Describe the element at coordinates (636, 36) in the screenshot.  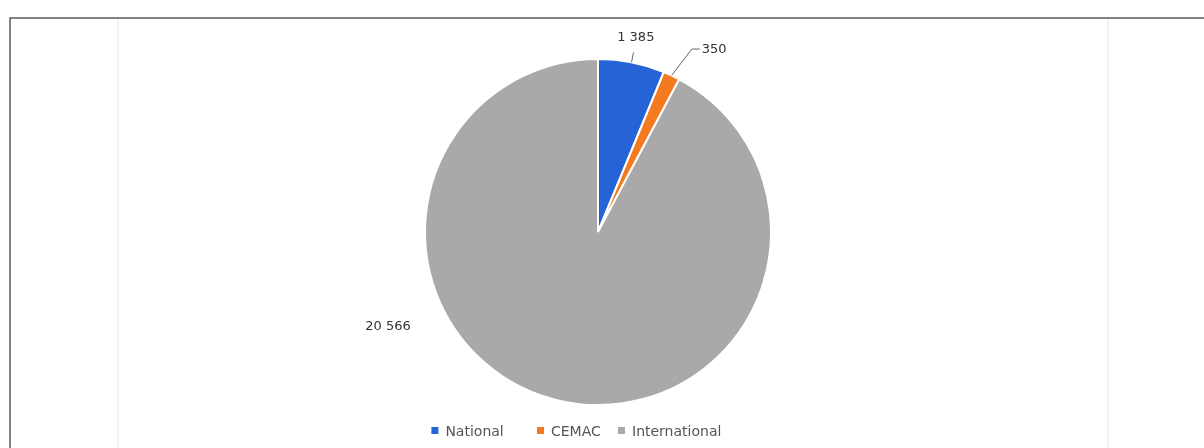
I see `data-label: 1 385` at that location.